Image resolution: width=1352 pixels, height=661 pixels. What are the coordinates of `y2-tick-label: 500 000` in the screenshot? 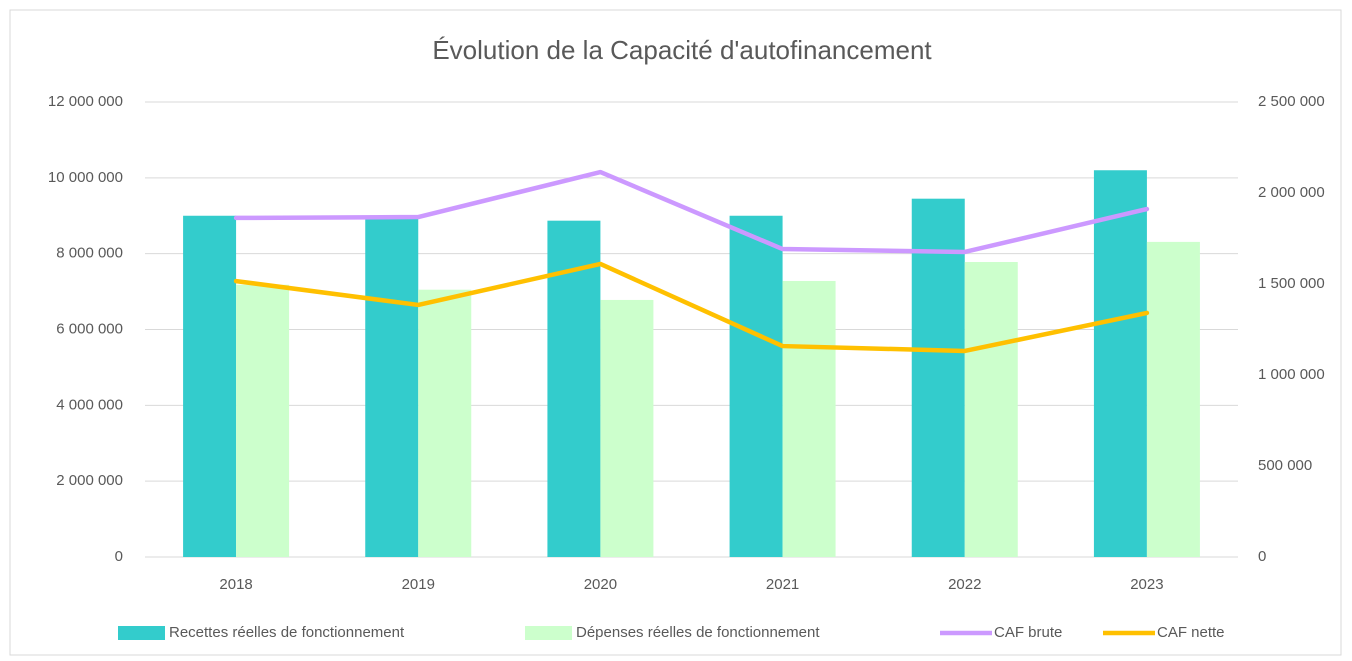 It's located at (1285, 465).